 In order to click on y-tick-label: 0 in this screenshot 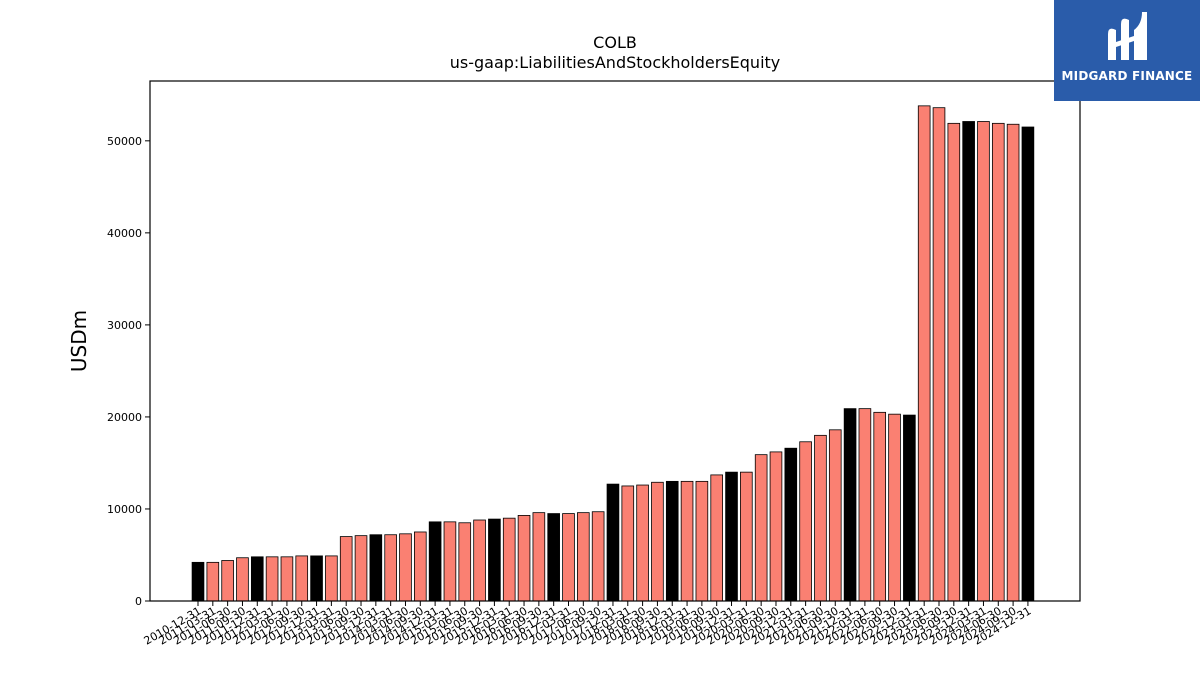, I will do `click(138, 601)`.